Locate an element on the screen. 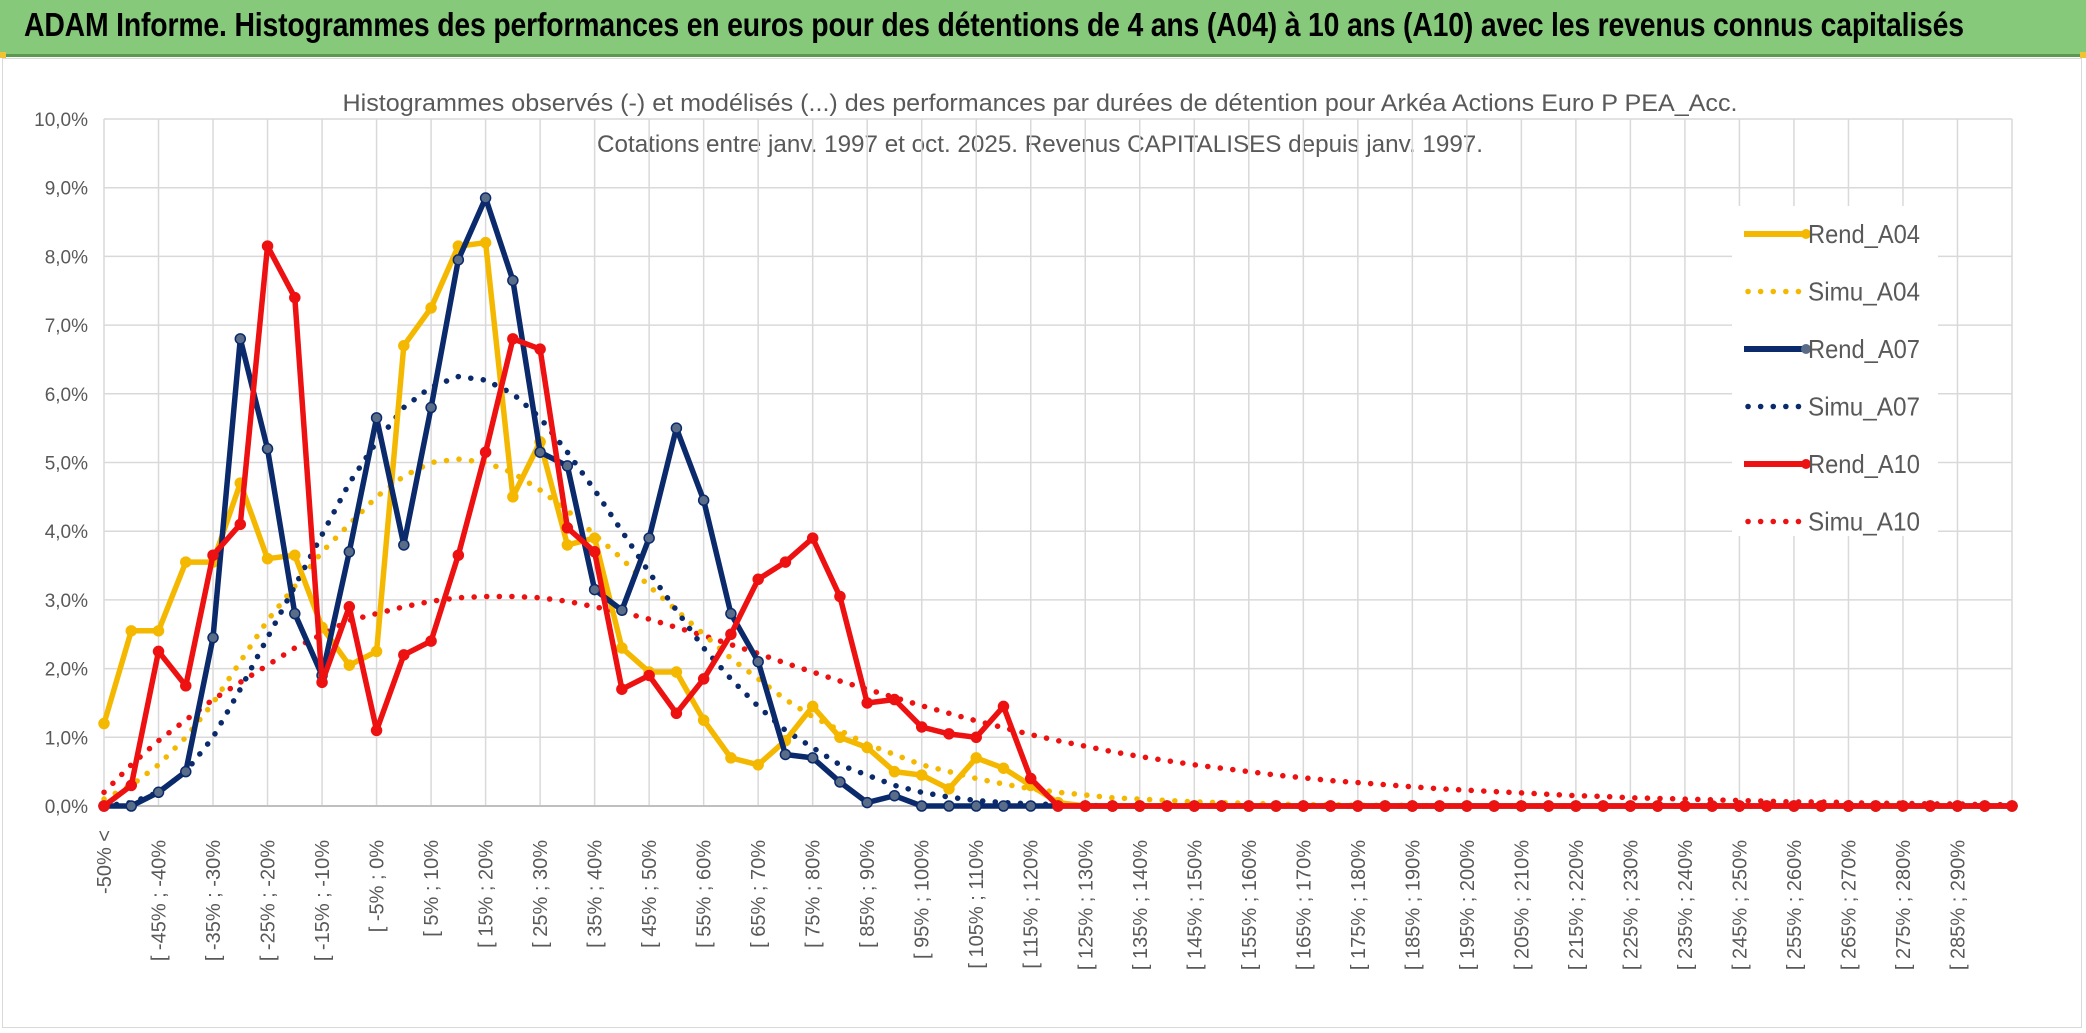  x-tick-label: [ 55% ; 60% is located at coordinates (705, 894).